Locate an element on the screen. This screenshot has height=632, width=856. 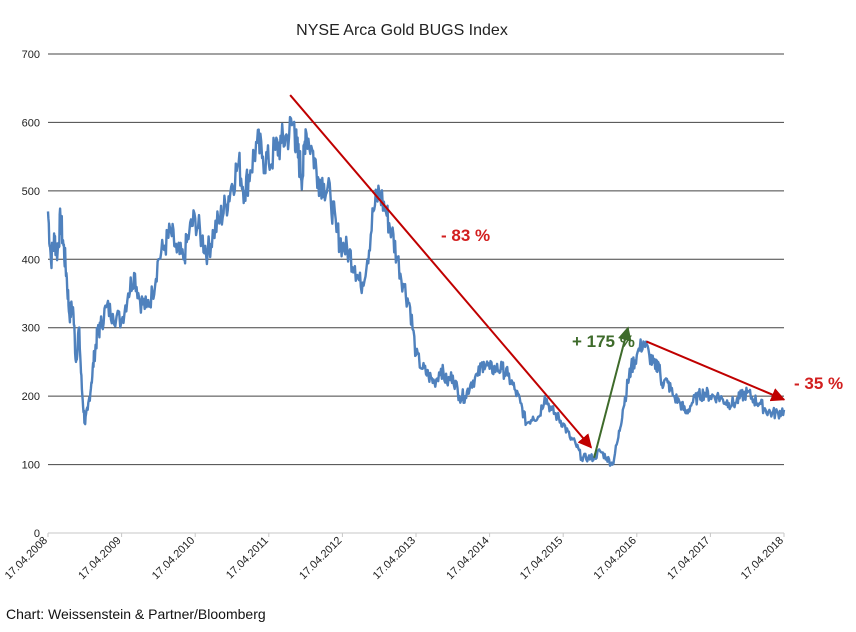
y-tick-label: 600 is located at coordinates (31, 123).